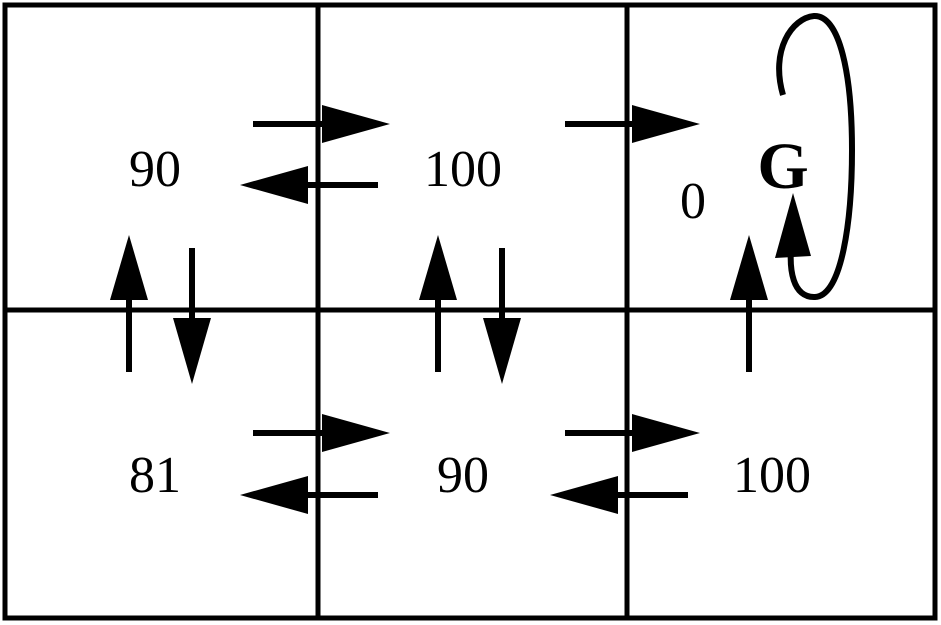  I want to click on goal-label: G, so click(782, 166).